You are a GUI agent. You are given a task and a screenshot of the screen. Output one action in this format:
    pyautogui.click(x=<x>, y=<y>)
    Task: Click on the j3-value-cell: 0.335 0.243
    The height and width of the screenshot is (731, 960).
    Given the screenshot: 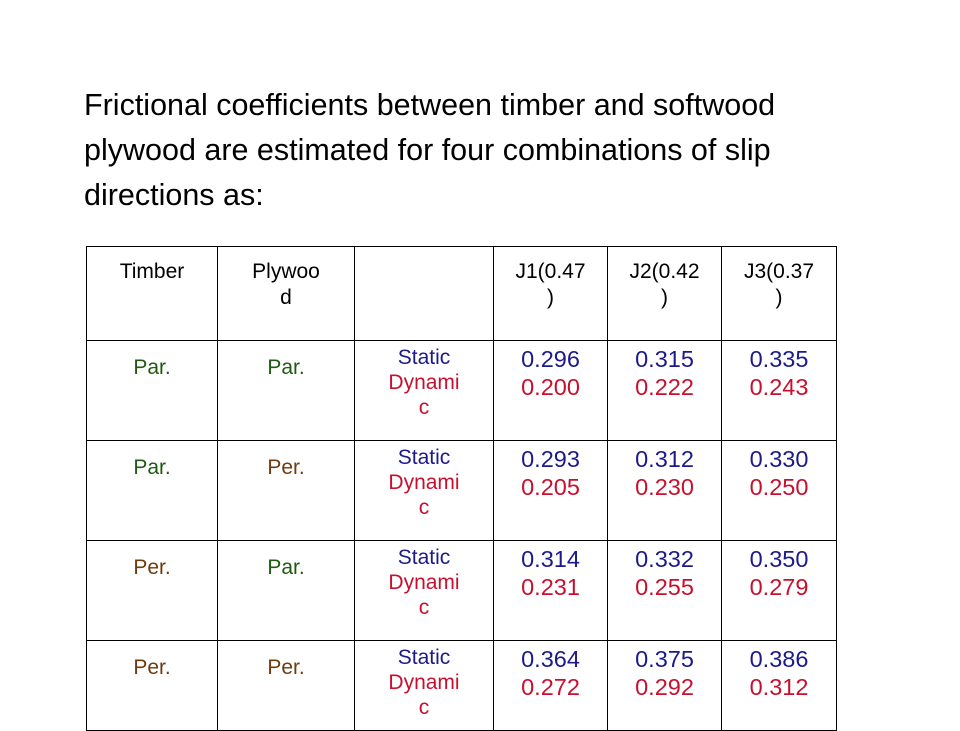 What is the action you would take?
    pyautogui.click(x=779, y=390)
    